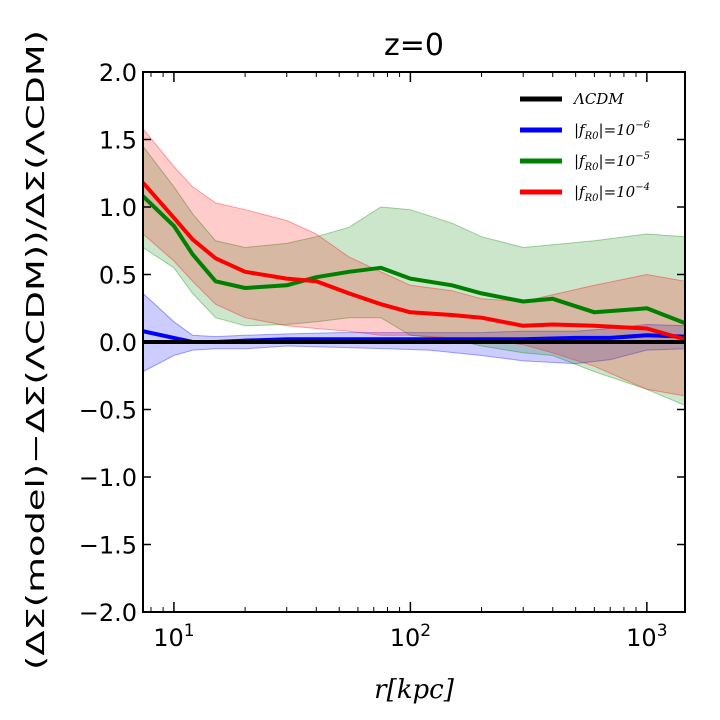 The width and height of the screenshot is (720, 720). I want to click on y-tick-label: 1.5, so click(118, 141).